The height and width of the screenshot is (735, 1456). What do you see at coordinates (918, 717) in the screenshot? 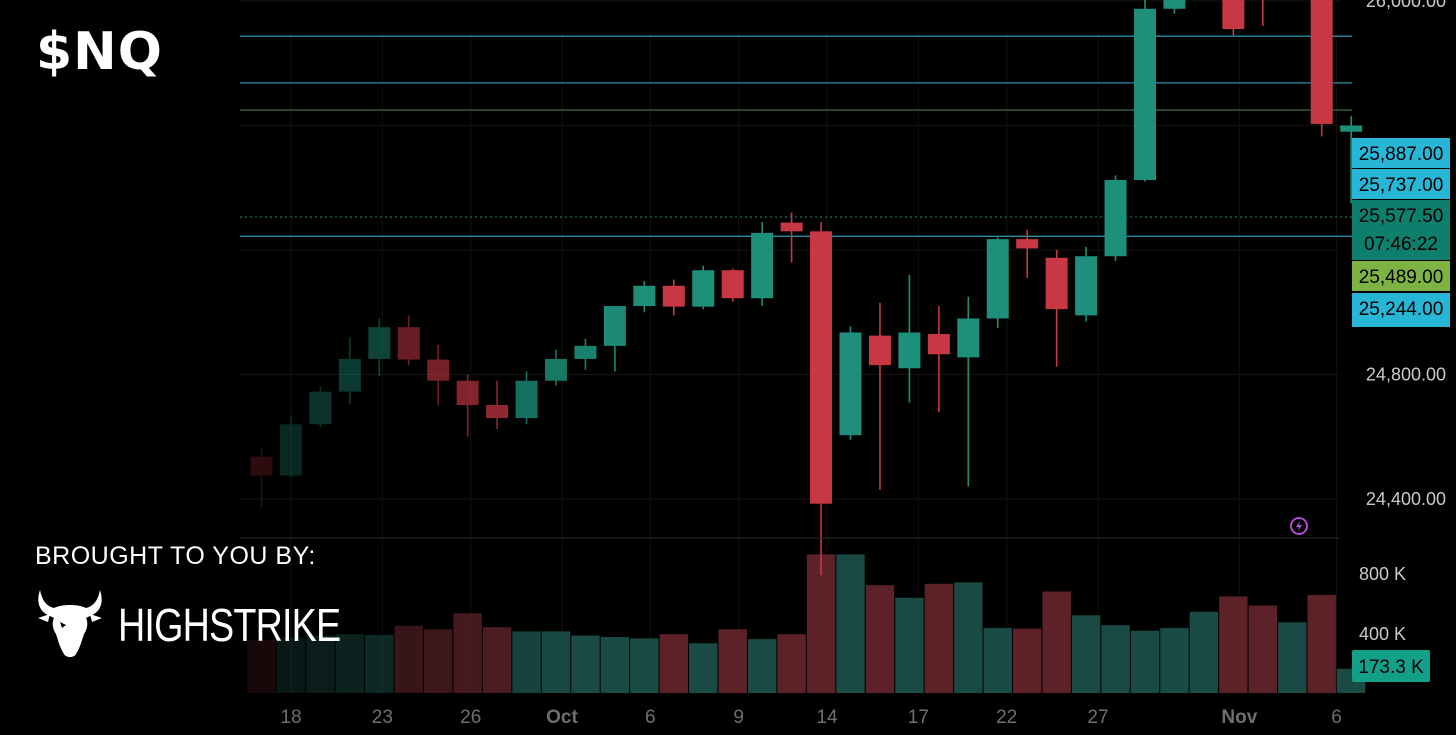
I see `time-tick-label: 17` at bounding box center [918, 717].